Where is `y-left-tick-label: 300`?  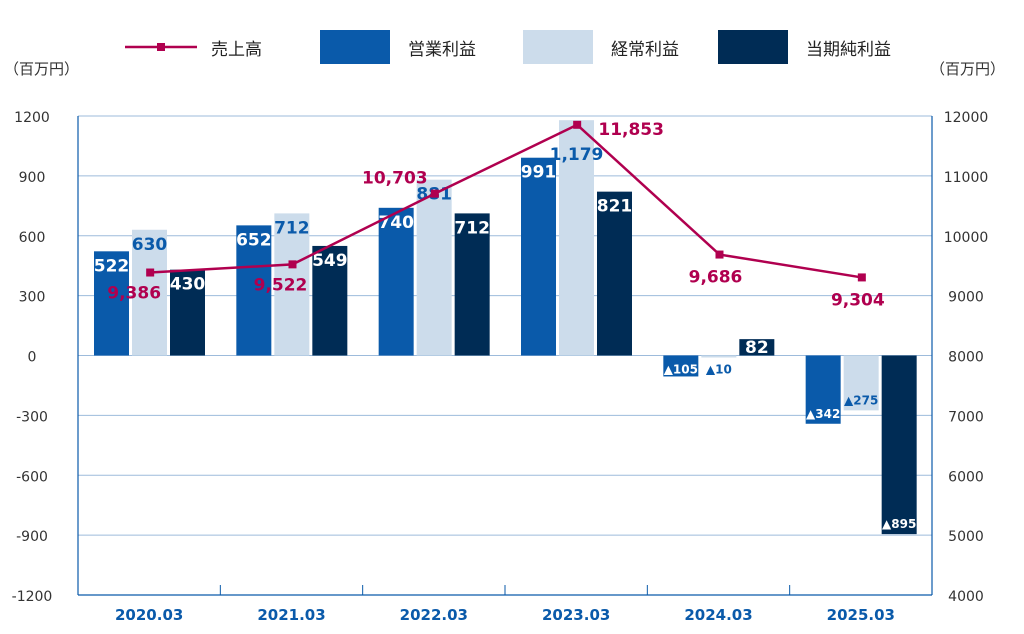 y-left-tick-label: 300 is located at coordinates (32, 298).